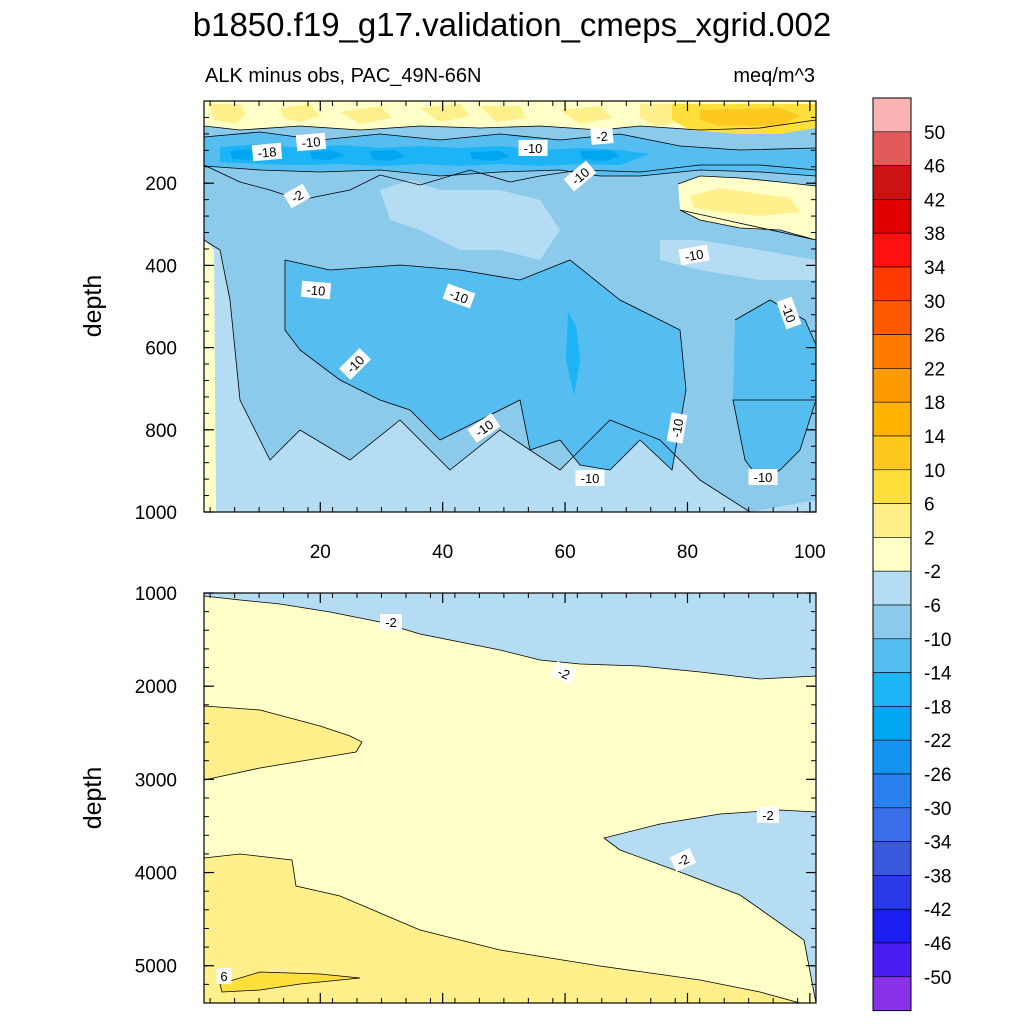 Image resolution: width=1024 pixels, height=1024 pixels. Describe the element at coordinates (161, 431) in the screenshot. I see `y-tick-label: 800` at that location.